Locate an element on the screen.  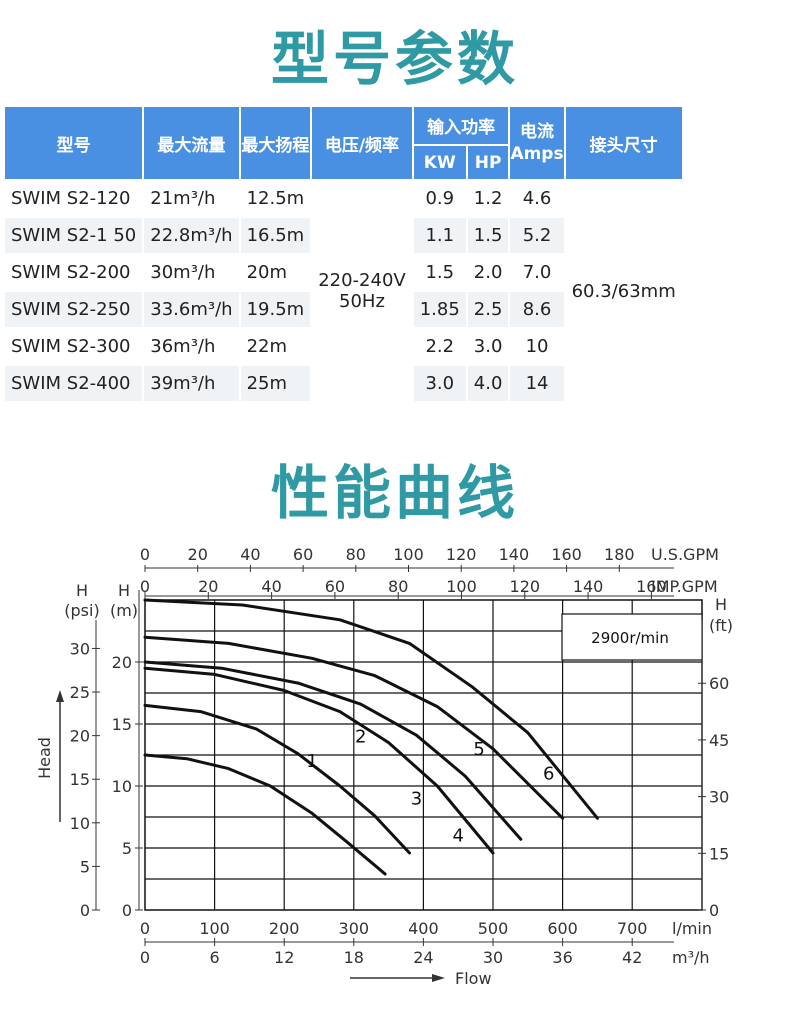
tick-label-m3h: 24 is located at coordinates (423, 957).